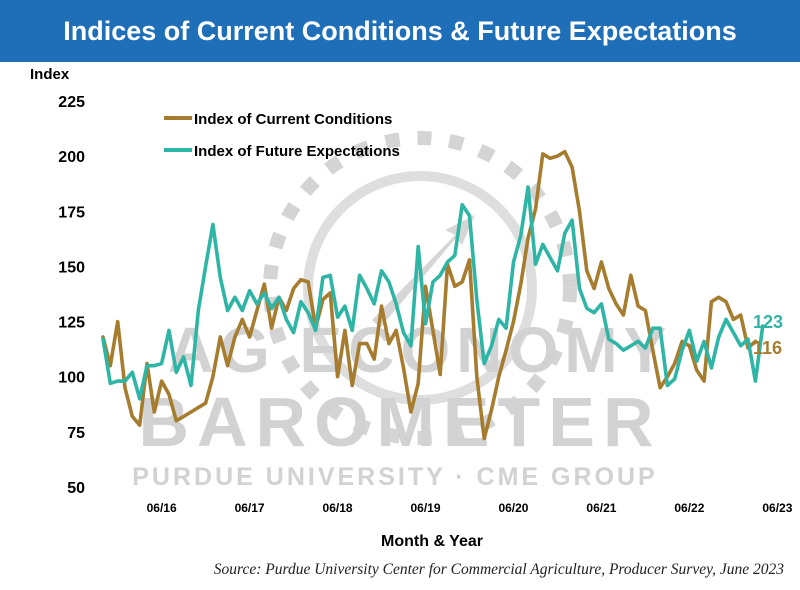 This screenshot has height=590, width=800. I want to click on x-tick-label: 06/18, so click(338, 508).